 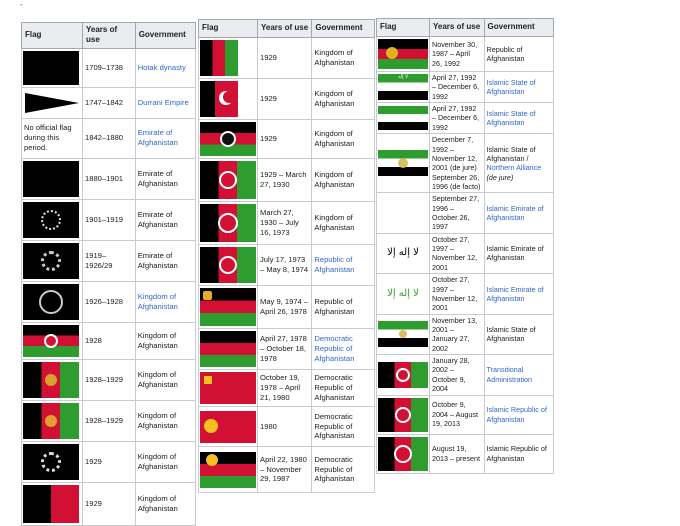 I want to click on years-cell: May 9, 1974 – April 26, 1978, so click(x=284, y=307).